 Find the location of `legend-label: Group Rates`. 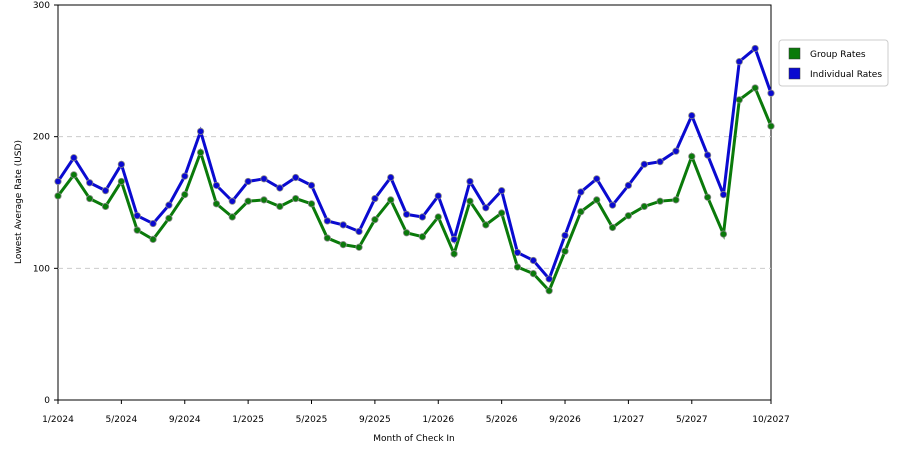

legend-label: Group Rates is located at coordinates (838, 55).